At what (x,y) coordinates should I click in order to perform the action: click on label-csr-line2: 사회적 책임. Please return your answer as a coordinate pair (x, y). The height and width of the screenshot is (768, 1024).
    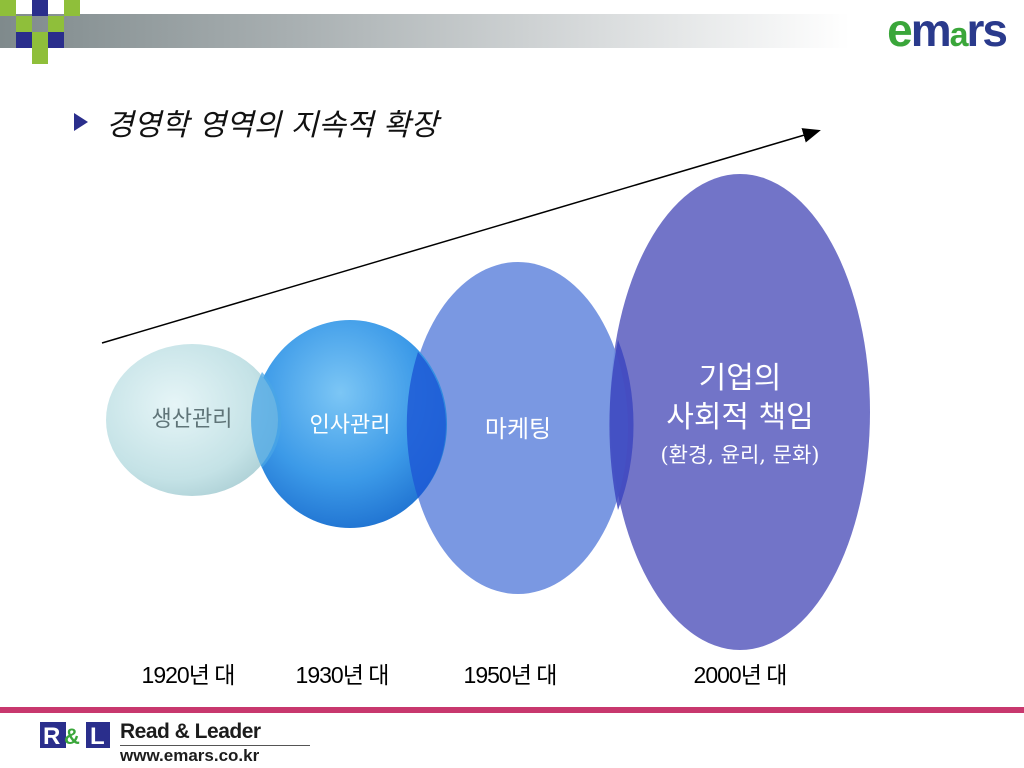
    Looking at the image, I should click on (740, 417).